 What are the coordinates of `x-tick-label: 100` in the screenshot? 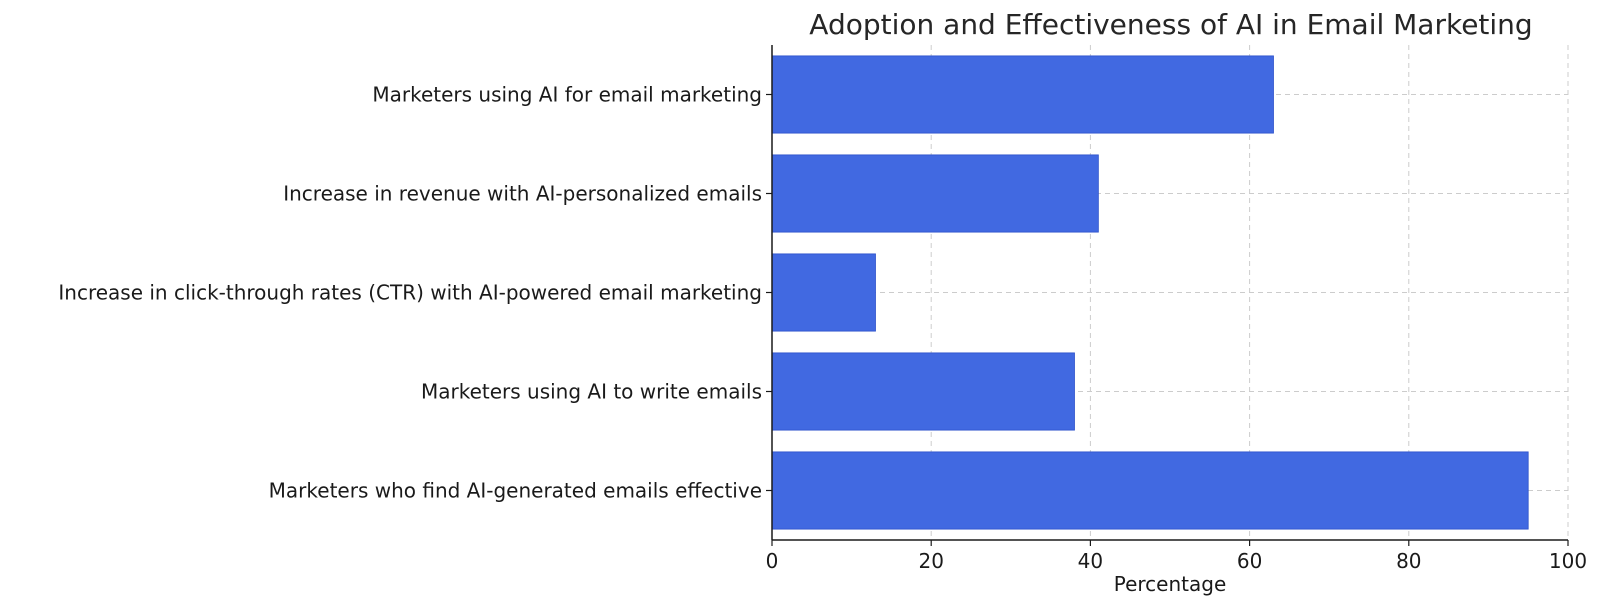 It's located at (1568, 561).